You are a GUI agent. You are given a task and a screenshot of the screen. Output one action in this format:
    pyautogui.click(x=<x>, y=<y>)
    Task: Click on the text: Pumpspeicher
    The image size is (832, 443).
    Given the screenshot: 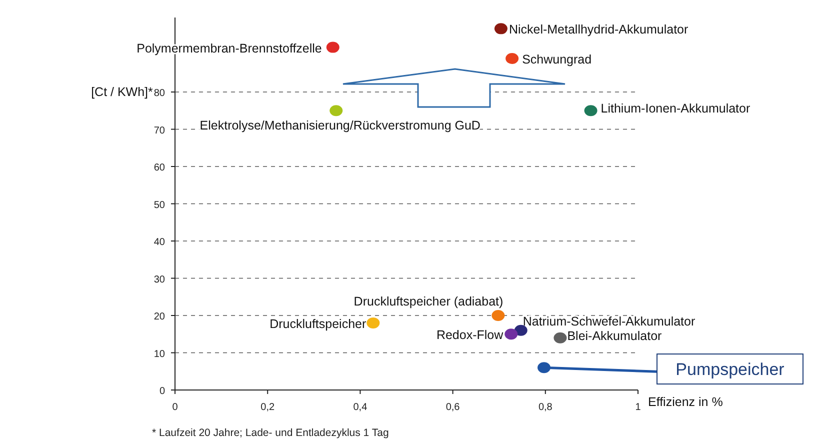 What is the action you would take?
    pyautogui.click(x=730, y=369)
    